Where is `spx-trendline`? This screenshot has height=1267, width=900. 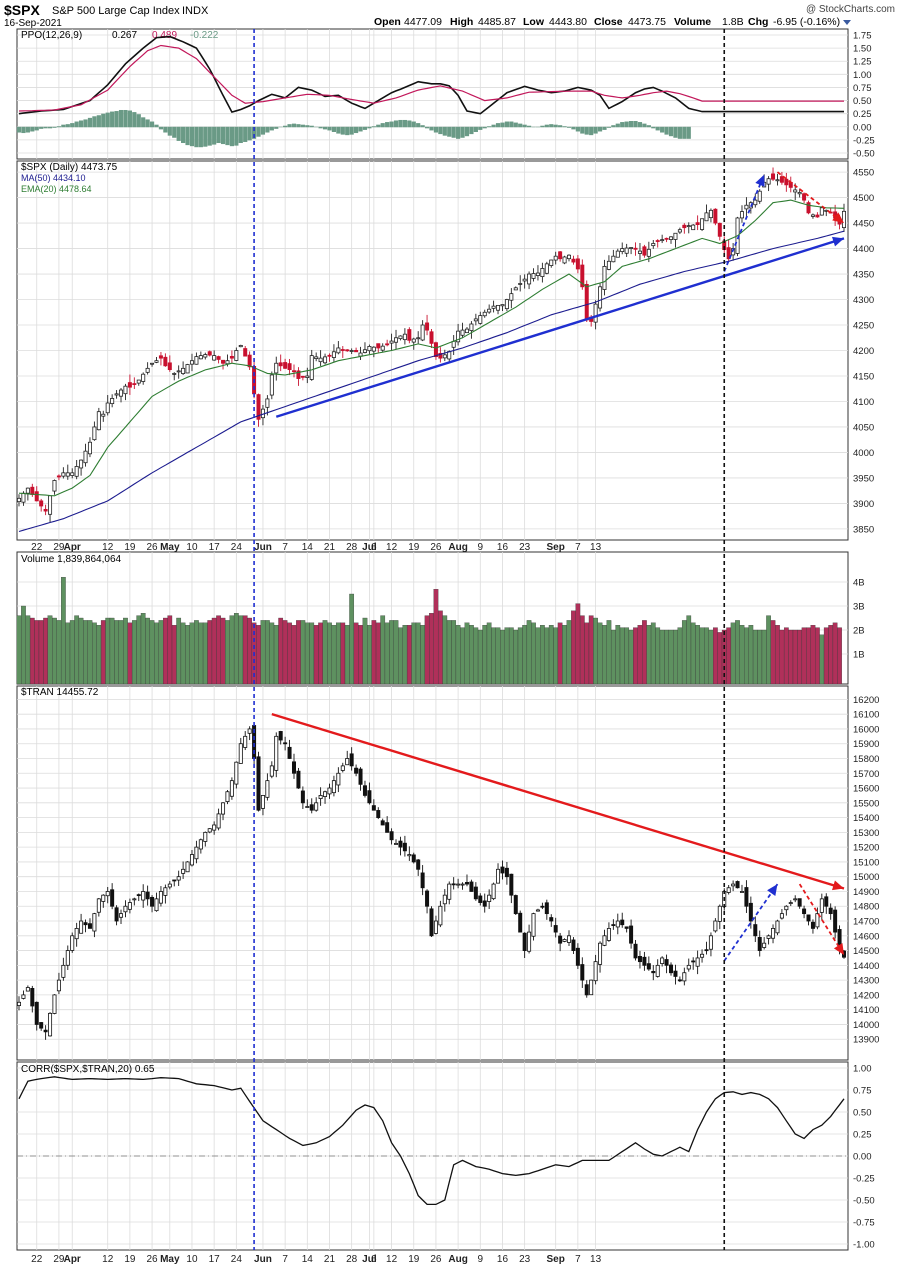 spx-trendline is located at coordinates (744, 223).